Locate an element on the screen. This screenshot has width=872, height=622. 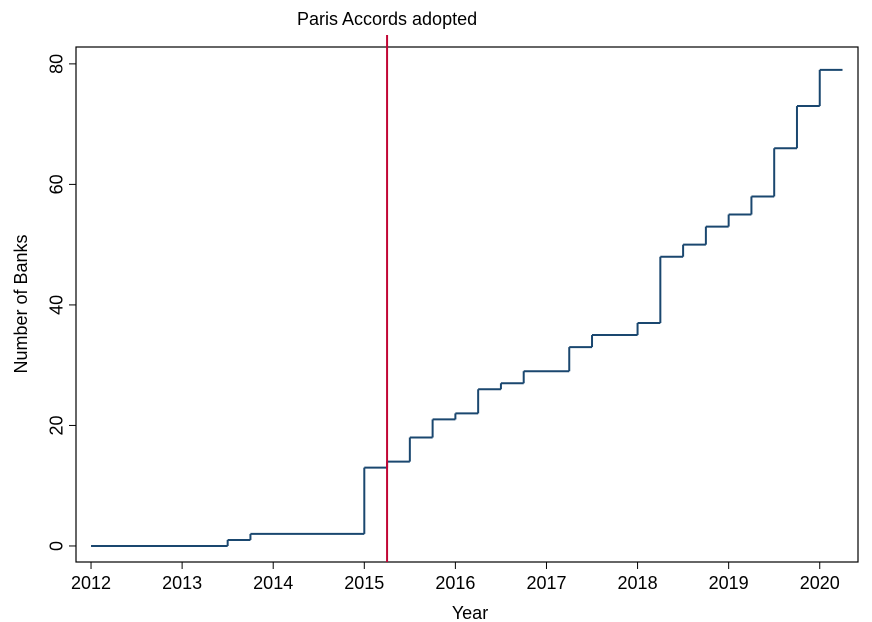
x-tick-label: 2015 is located at coordinates (364, 583).